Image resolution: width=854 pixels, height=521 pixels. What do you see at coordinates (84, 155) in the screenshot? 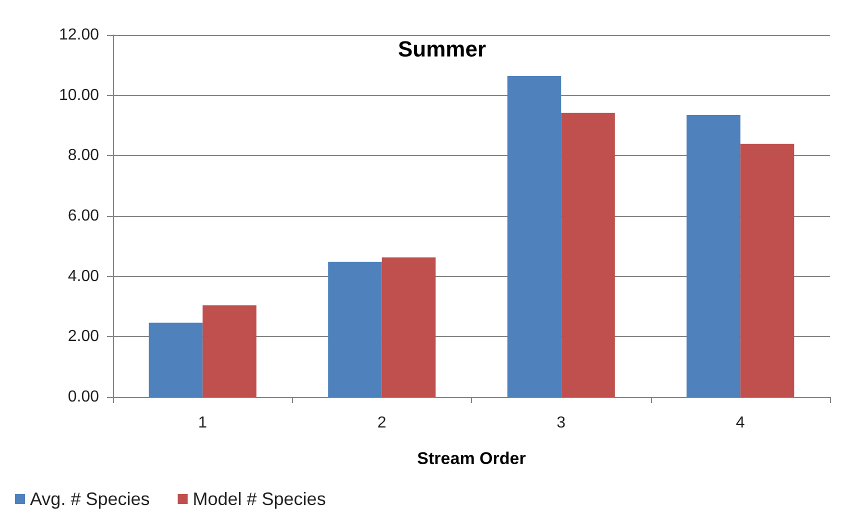
I see `y-tick-label: 8.00` at bounding box center [84, 155].